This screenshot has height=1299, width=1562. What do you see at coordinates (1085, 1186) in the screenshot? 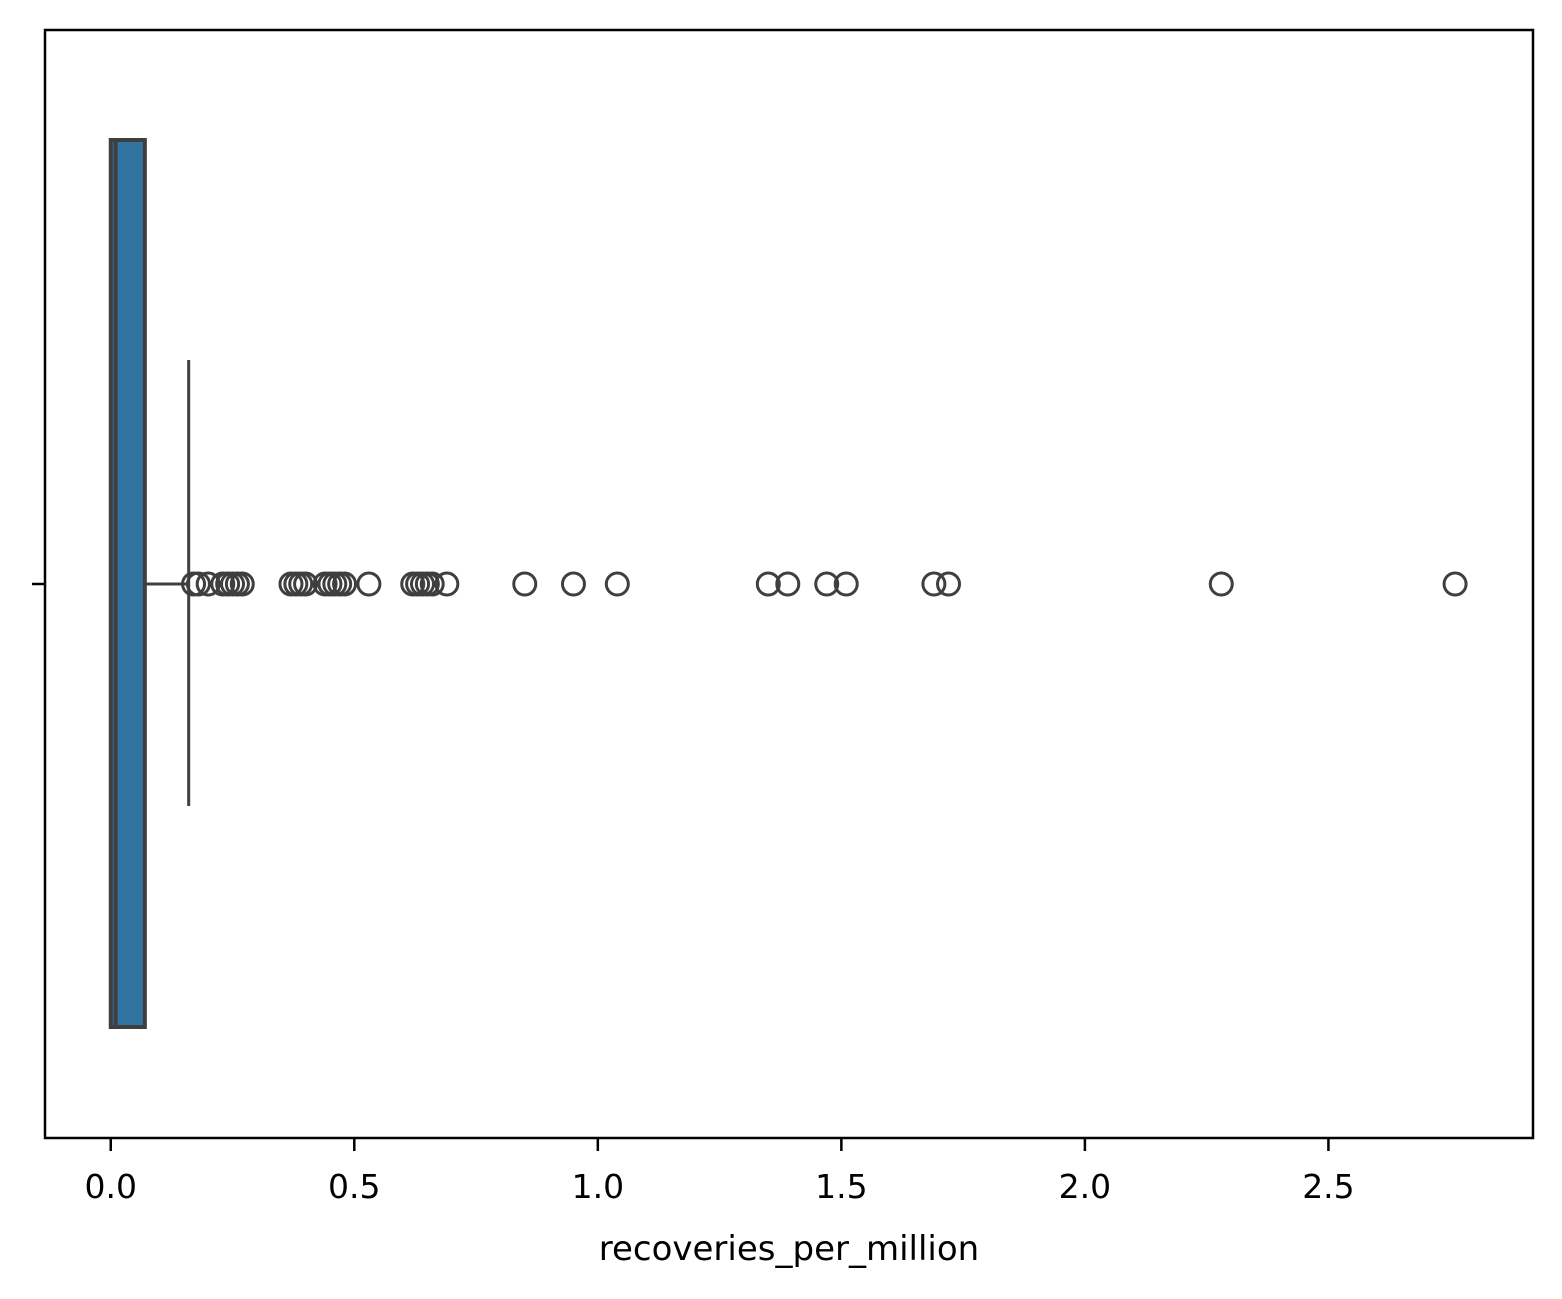
I see `x-tick-label-4: 2.0` at bounding box center [1085, 1186].